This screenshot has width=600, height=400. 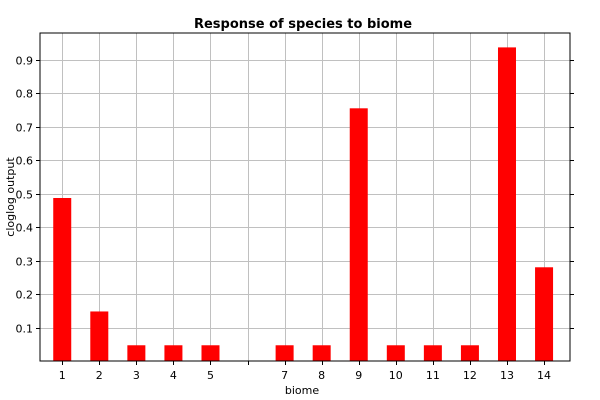 What do you see at coordinates (305, 375) in the screenshot?
I see `x-tick-labels: 1 2 3 4 5 7 8 9 10 11 12 13 14` at bounding box center [305, 375].